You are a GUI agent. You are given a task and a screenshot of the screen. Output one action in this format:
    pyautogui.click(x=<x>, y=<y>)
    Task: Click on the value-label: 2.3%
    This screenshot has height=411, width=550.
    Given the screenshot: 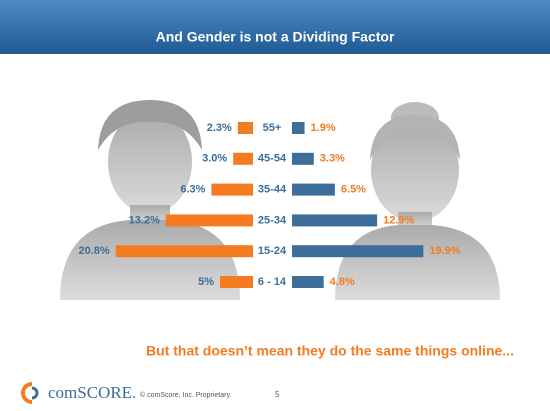 What is the action you would take?
    pyautogui.click(x=219, y=128)
    